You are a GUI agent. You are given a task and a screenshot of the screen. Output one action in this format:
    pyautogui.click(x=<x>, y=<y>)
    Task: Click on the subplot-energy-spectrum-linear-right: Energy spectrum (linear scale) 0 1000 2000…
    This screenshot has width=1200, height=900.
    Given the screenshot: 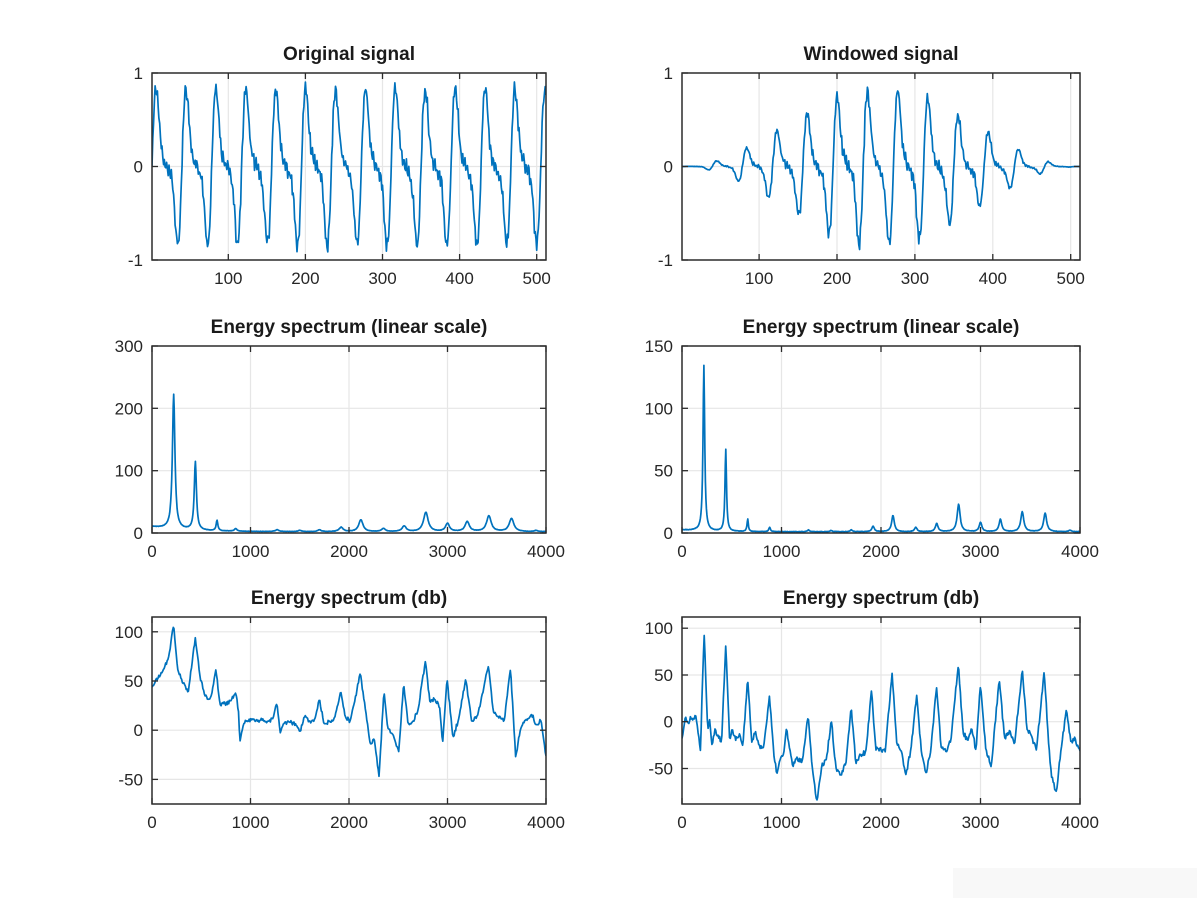 What is the action you would take?
    pyautogui.click(x=861, y=438)
    